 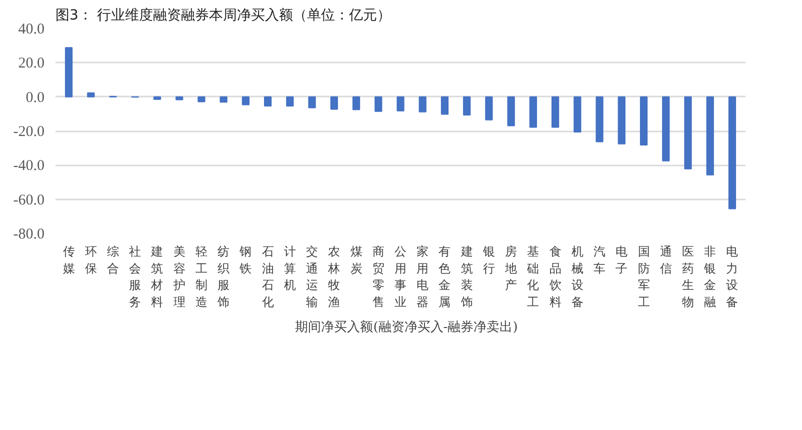 What do you see at coordinates (444, 276) in the screenshot?
I see `x-tick-label: 有色金属` at bounding box center [444, 276].